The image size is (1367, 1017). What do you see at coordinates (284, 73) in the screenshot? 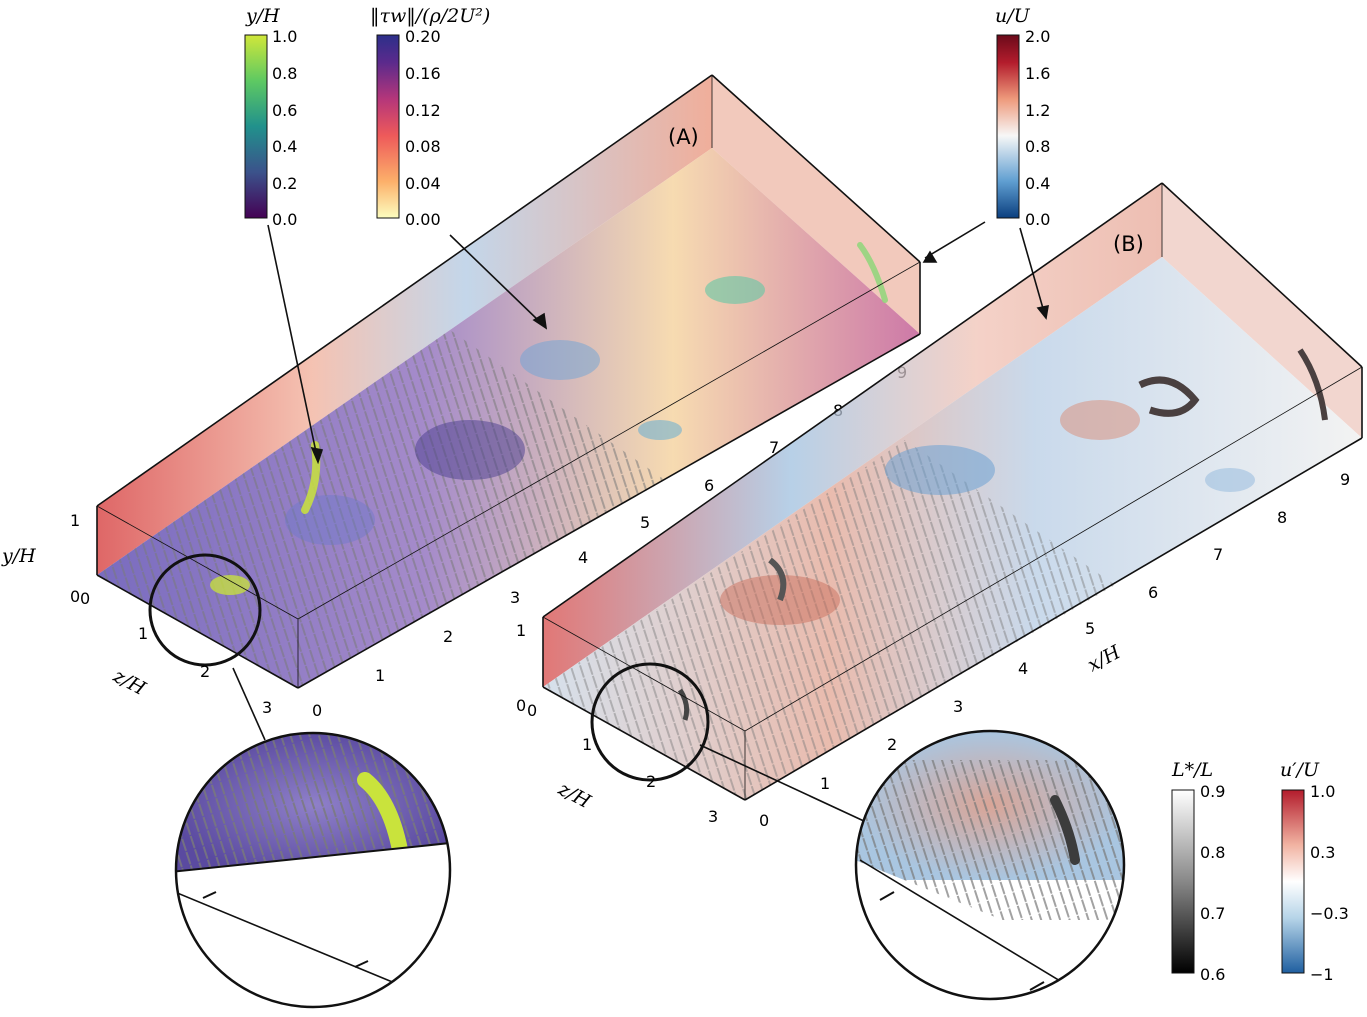
I see `colorbar-yh-tick-1: 0.8` at bounding box center [284, 73].